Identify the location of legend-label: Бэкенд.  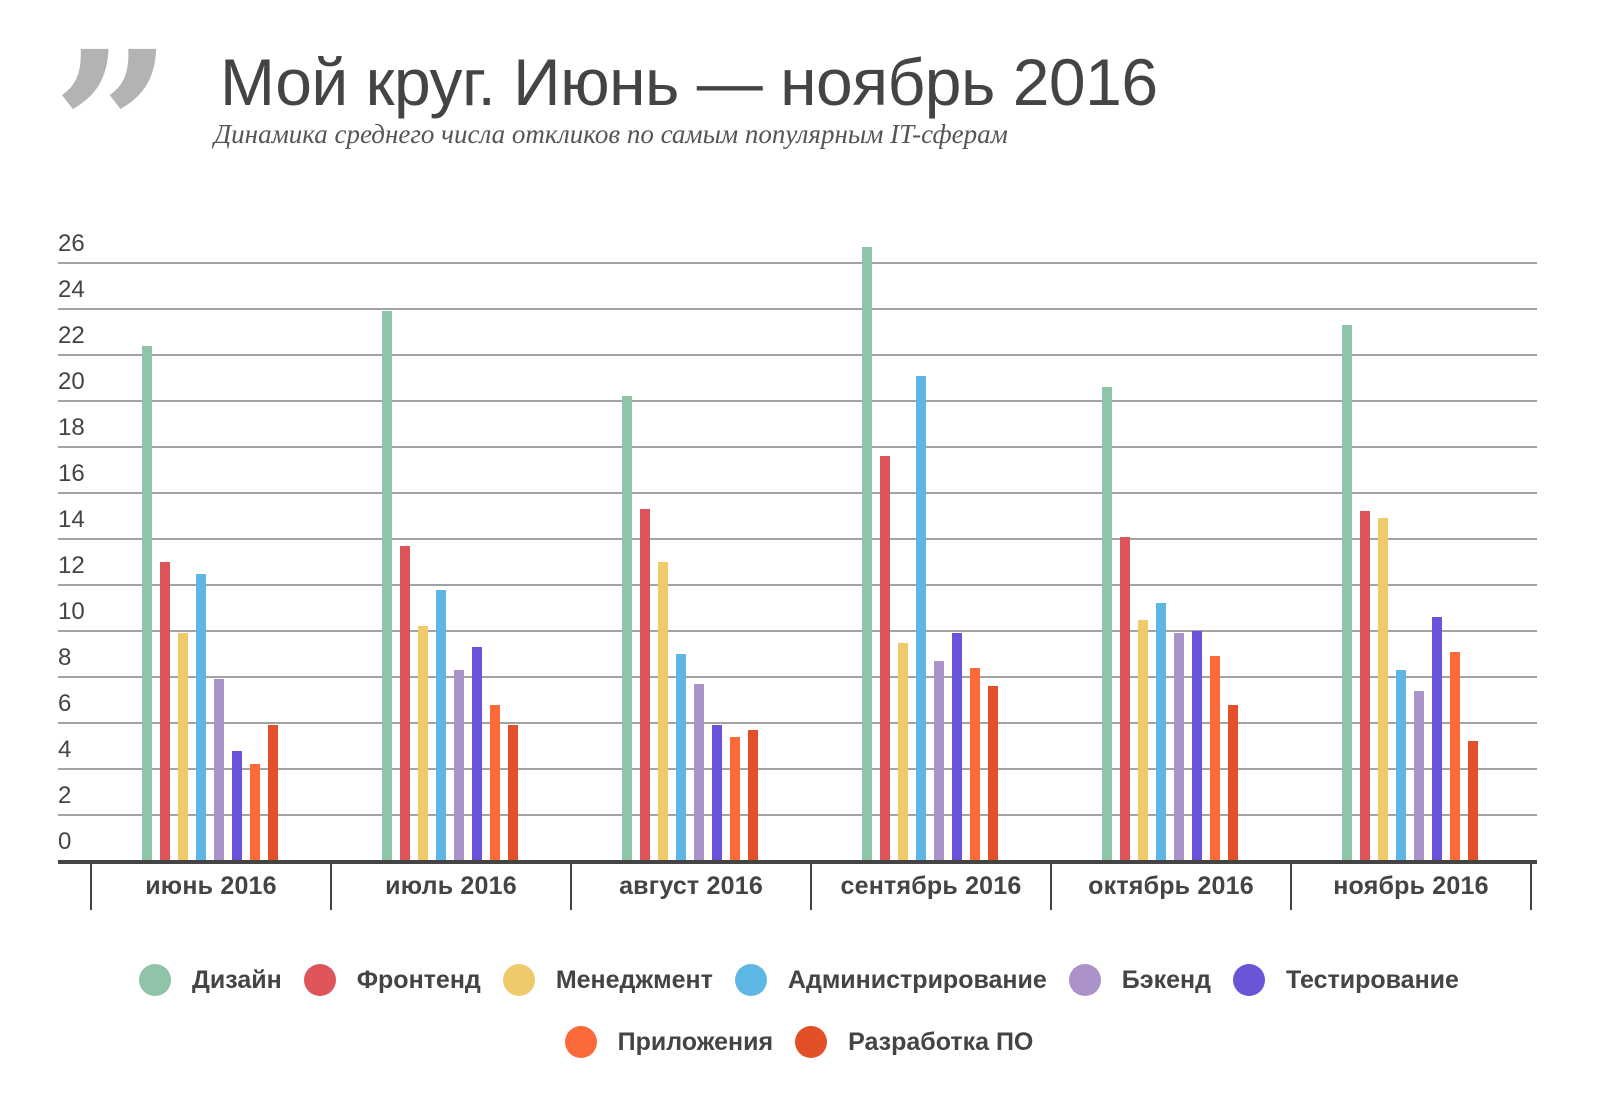
(1166, 979).